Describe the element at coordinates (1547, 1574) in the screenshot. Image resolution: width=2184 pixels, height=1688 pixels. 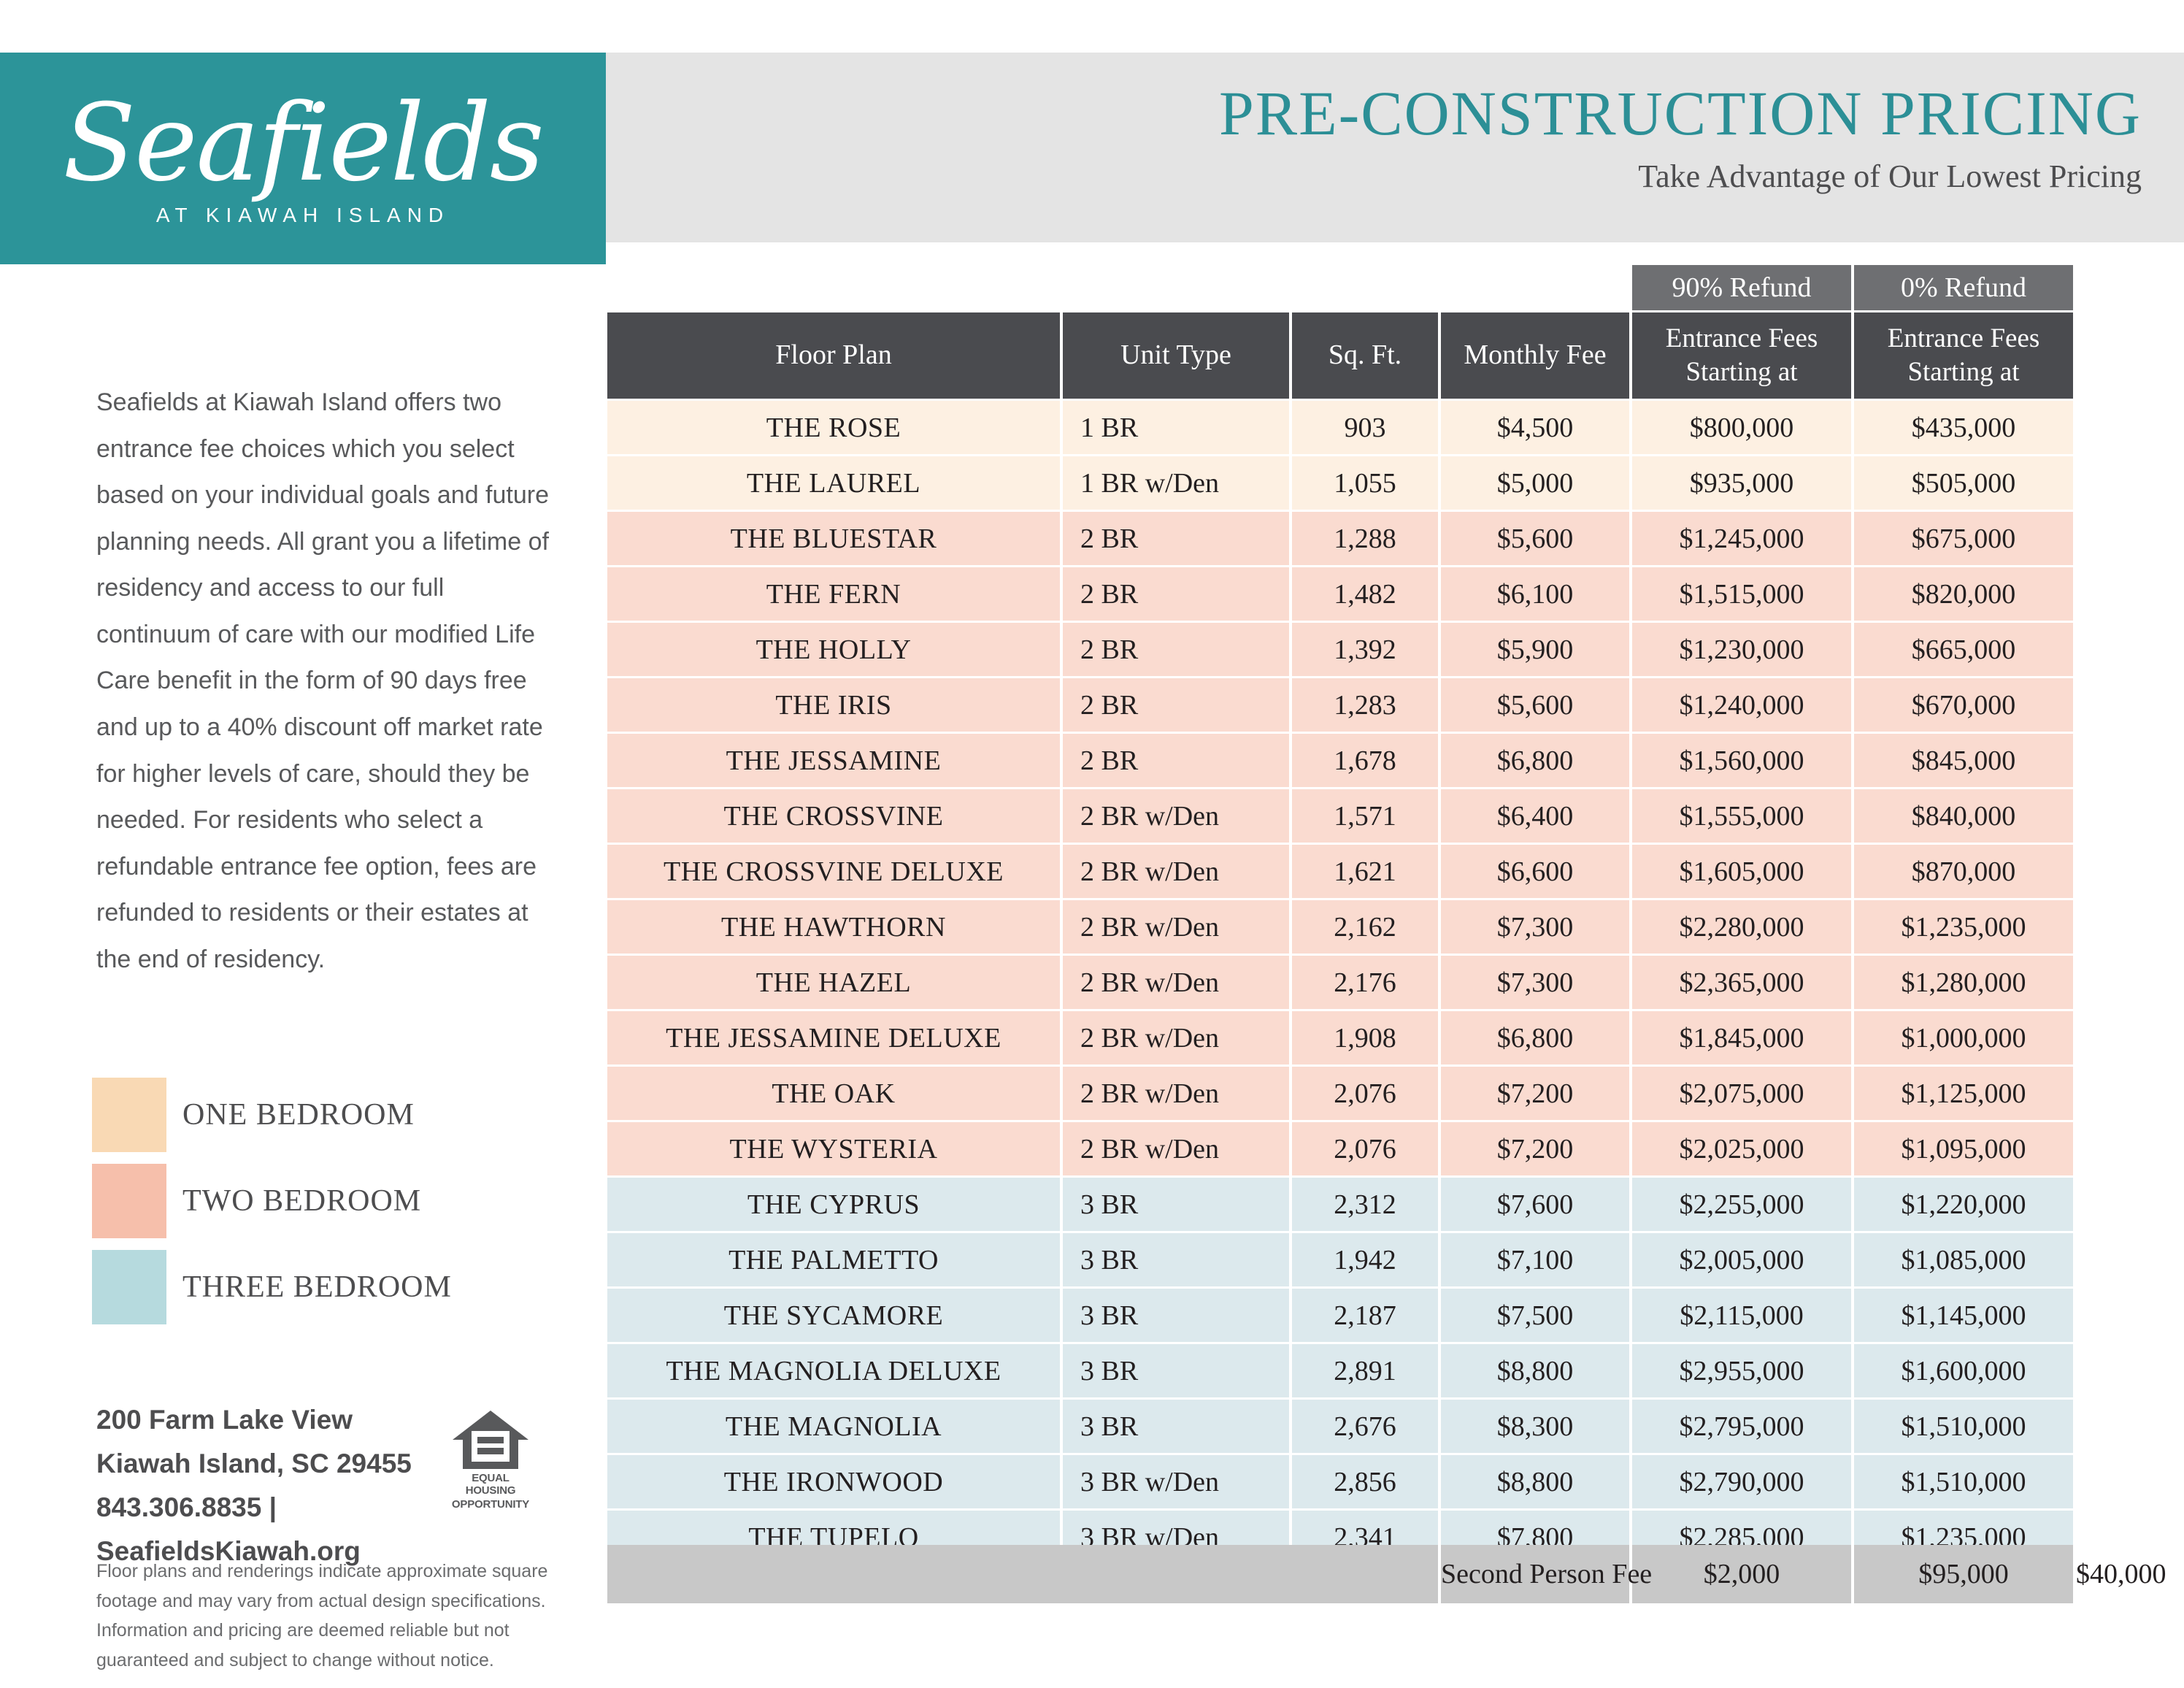
I see `second-person-fee-label: Second Person Fee` at that location.